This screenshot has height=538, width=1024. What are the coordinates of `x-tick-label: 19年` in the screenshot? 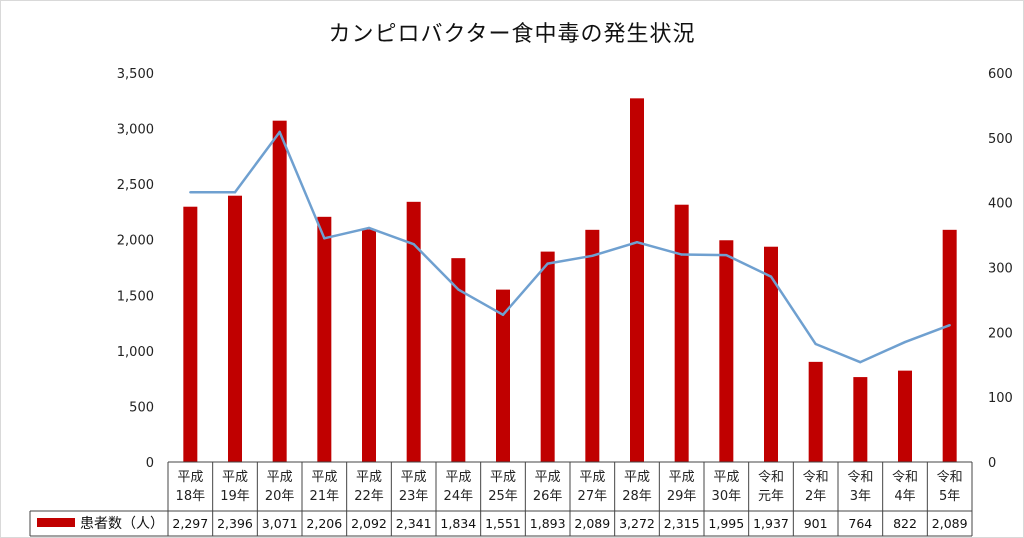 It's located at (235, 496).